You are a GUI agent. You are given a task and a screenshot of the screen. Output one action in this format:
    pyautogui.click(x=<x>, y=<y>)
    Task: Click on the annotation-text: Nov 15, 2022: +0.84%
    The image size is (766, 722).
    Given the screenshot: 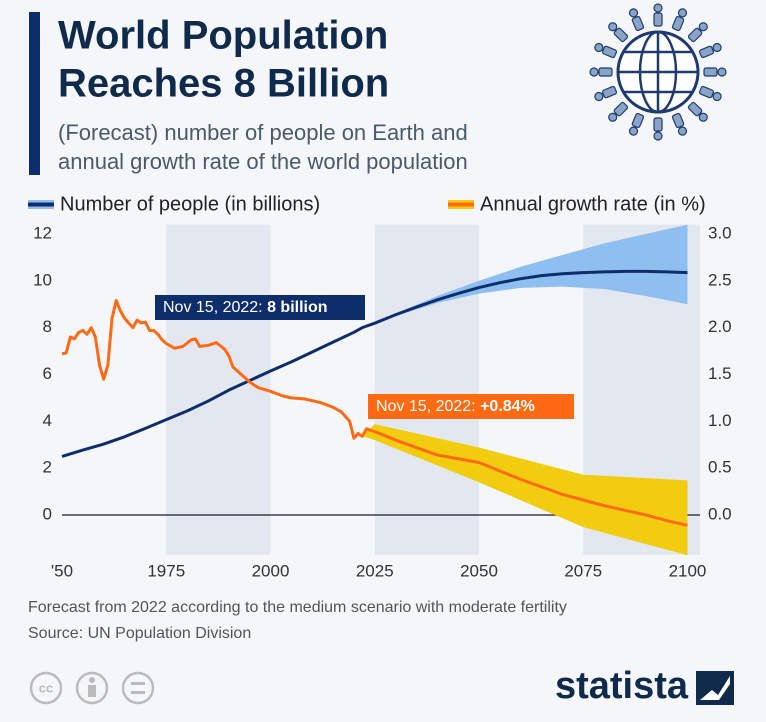 What is the action you would take?
    pyautogui.click(x=455, y=406)
    